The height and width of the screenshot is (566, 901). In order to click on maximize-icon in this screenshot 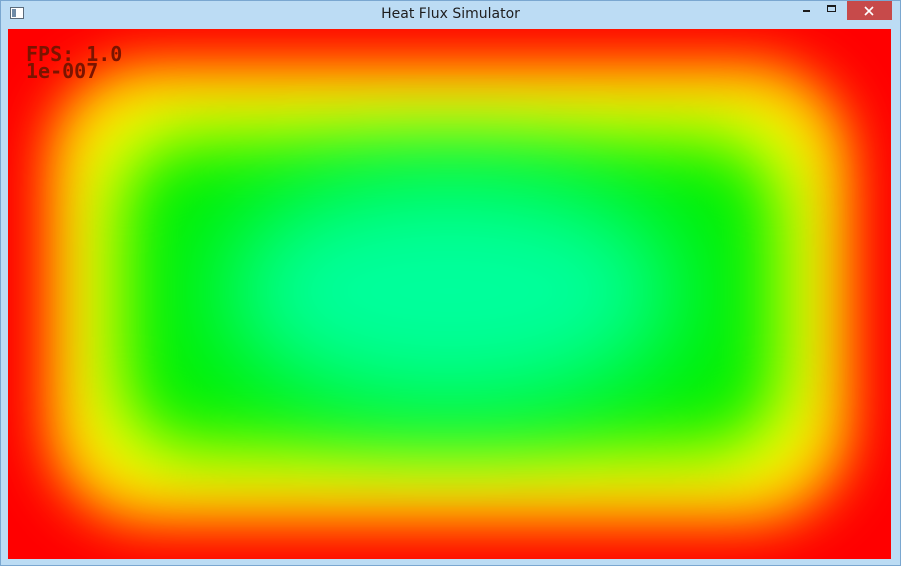, I will do `click(831, 8)`.